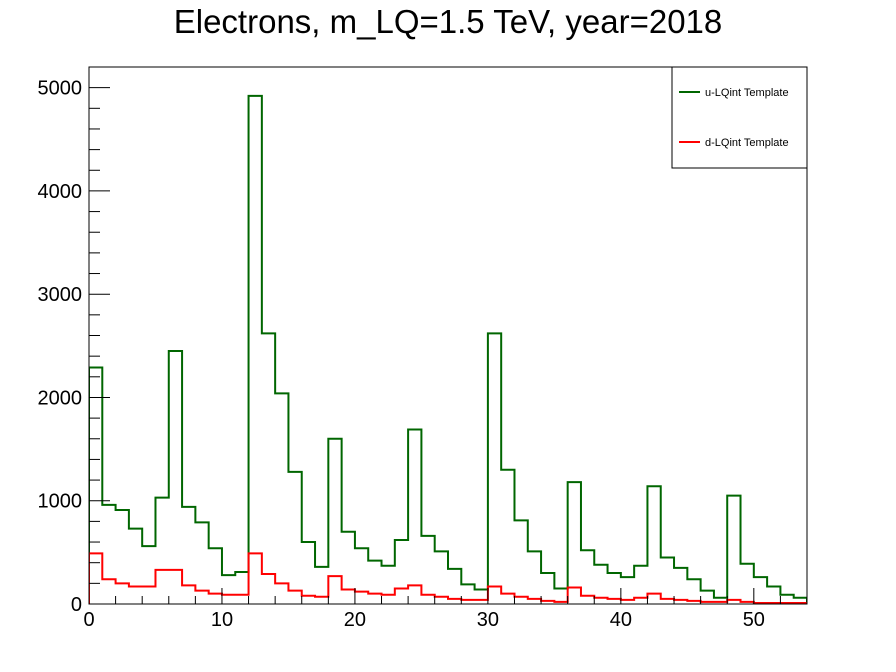  What do you see at coordinates (60, 295) in the screenshot?
I see `y-tick-label: 3000` at bounding box center [60, 295].